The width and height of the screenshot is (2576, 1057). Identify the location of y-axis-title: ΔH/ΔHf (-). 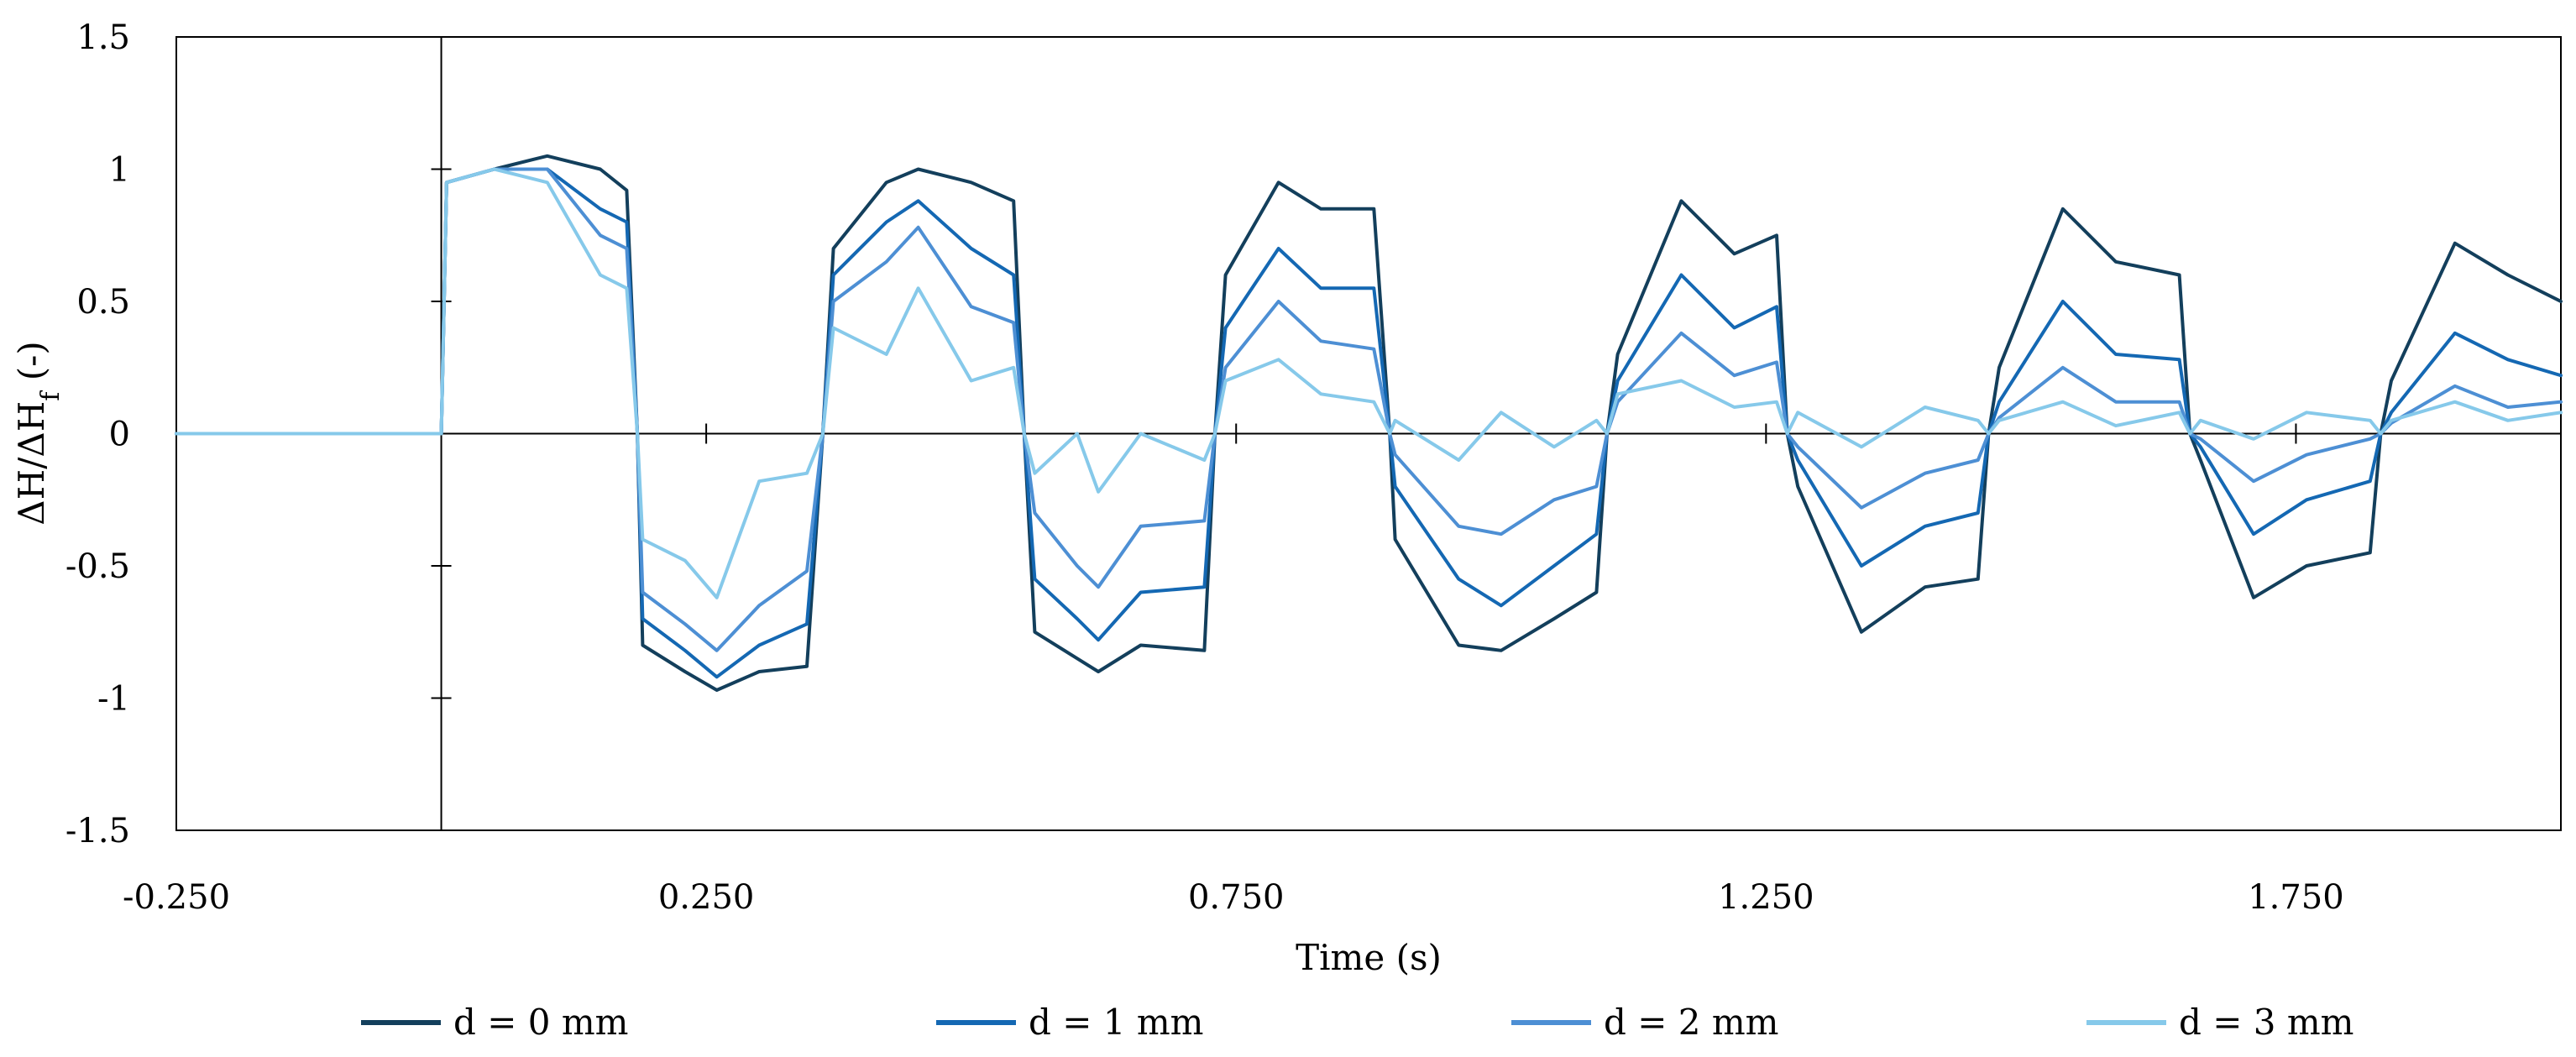
(38, 433).